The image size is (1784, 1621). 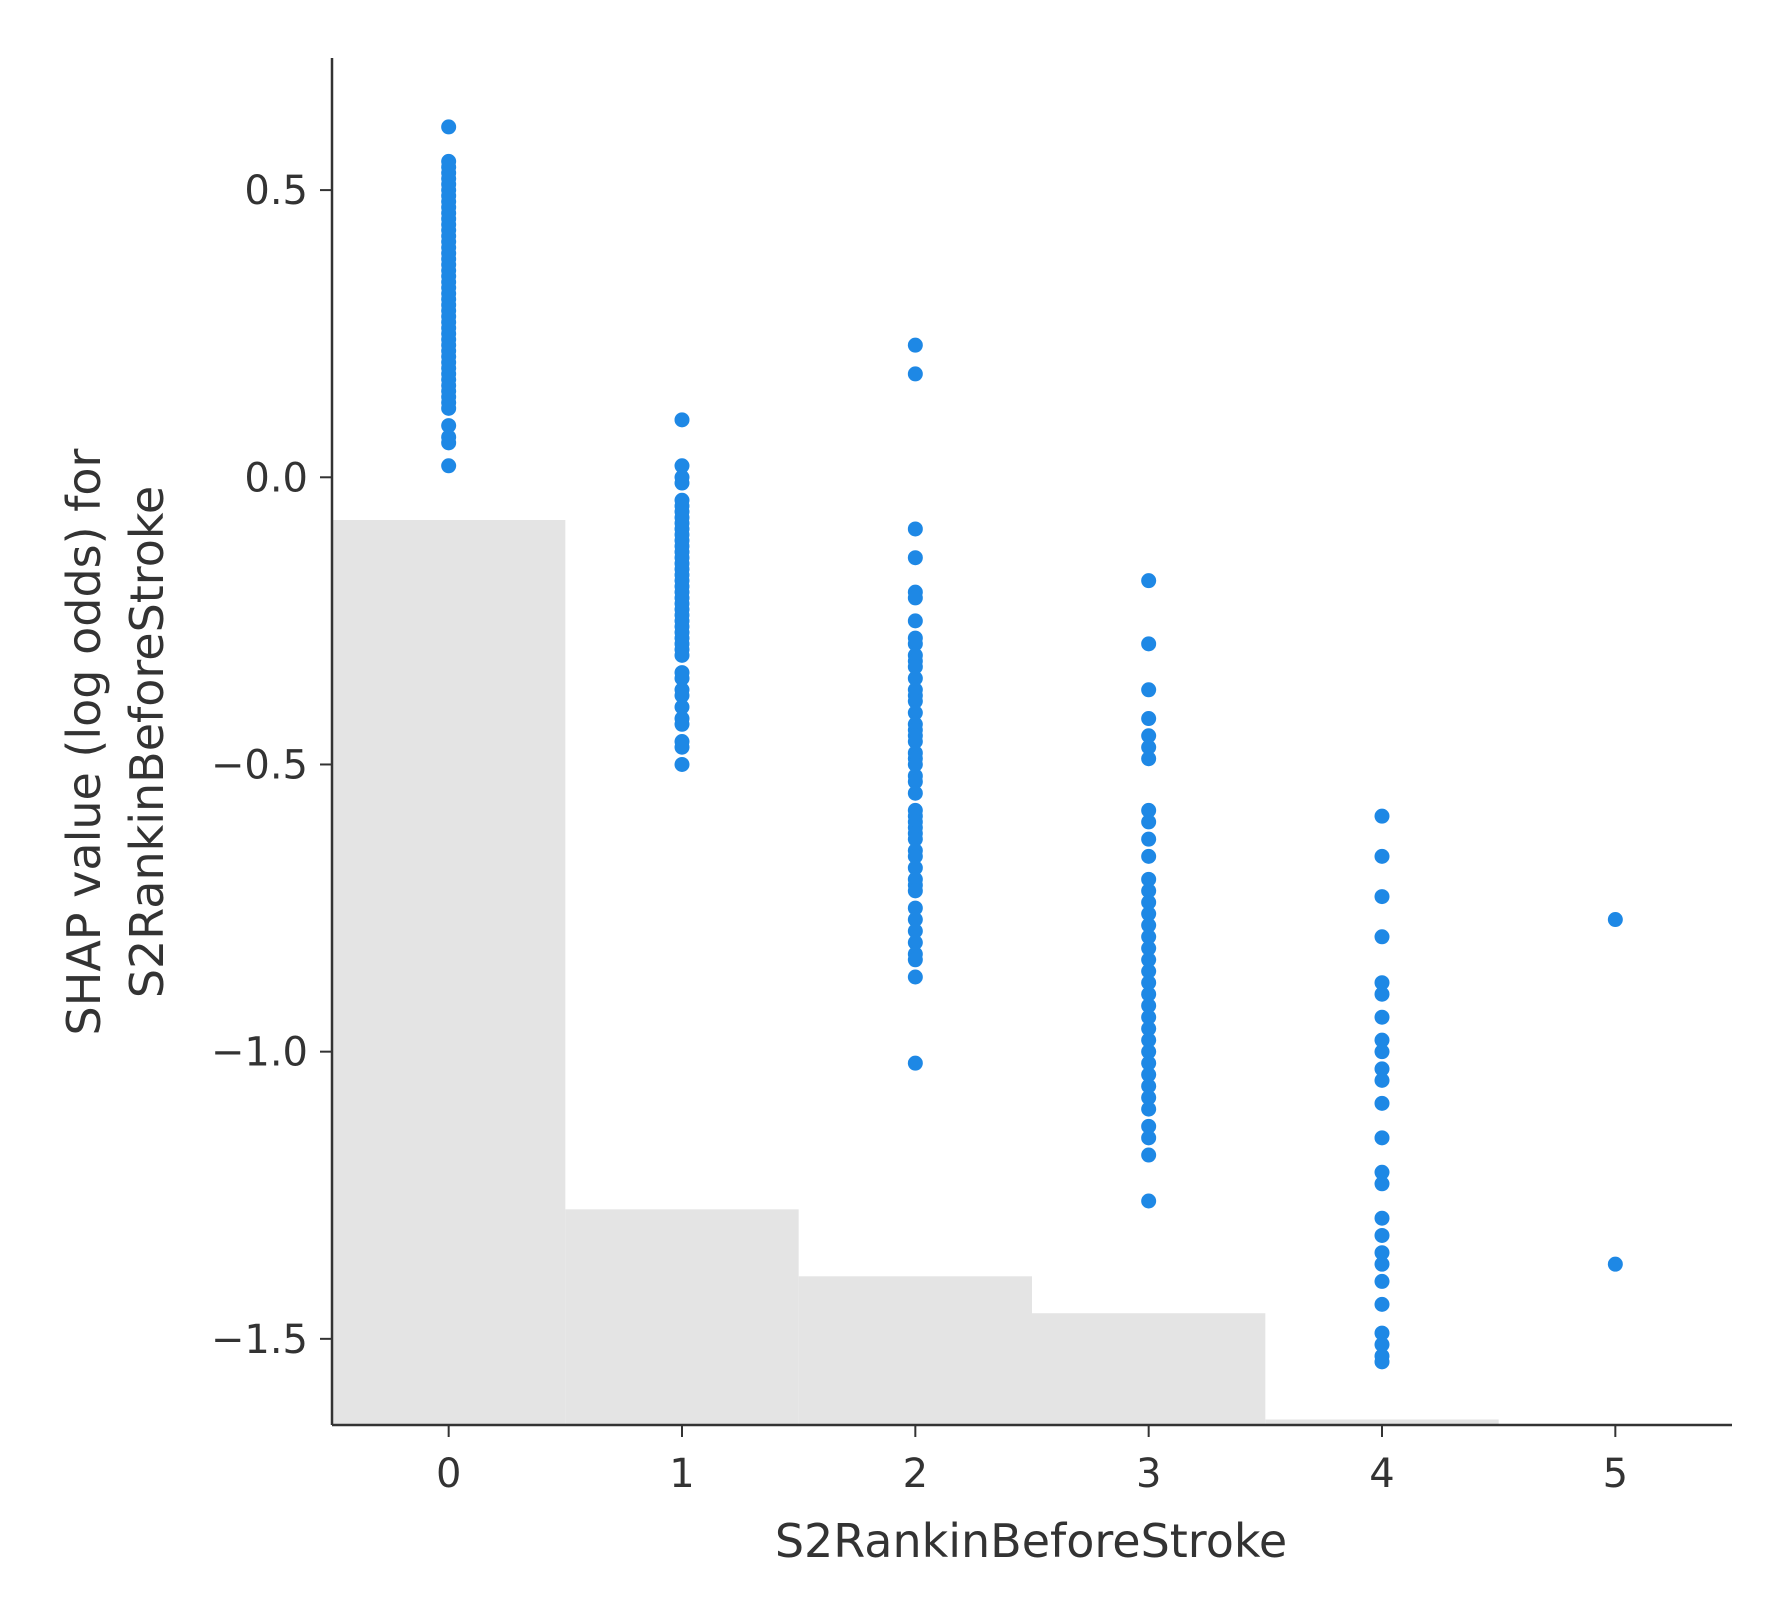 What do you see at coordinates (1381, 1474) in the screenshot?
I see `x-tick-label: 4` at bounding box center [1381, 1474].